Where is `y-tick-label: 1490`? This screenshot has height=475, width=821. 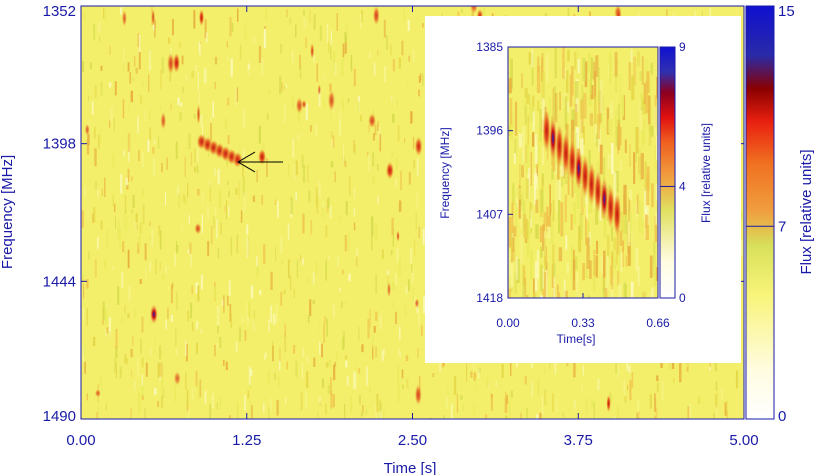 y-tick-label: 1490 is located at coordinates (59, 416).